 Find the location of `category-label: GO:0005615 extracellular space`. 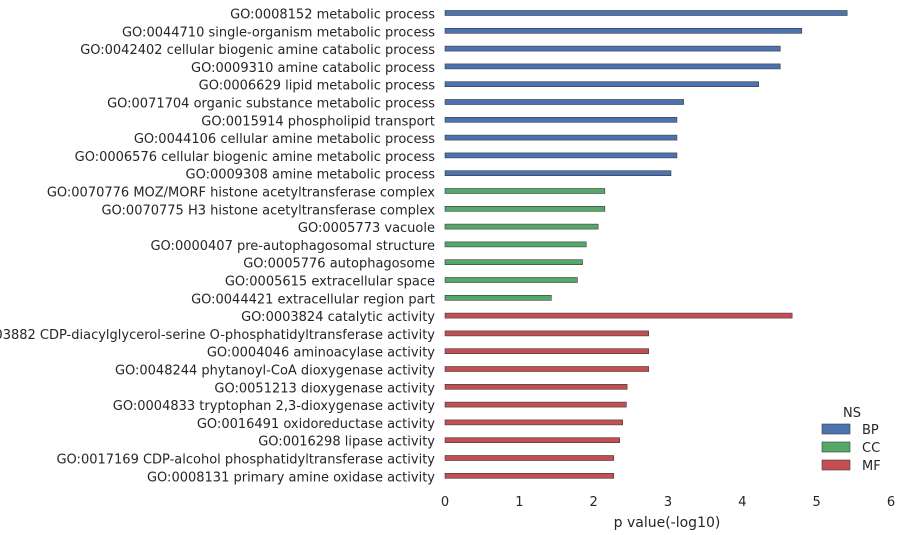

category-label: GO:0005615 extracellular space is located at coordinates (330, 282).